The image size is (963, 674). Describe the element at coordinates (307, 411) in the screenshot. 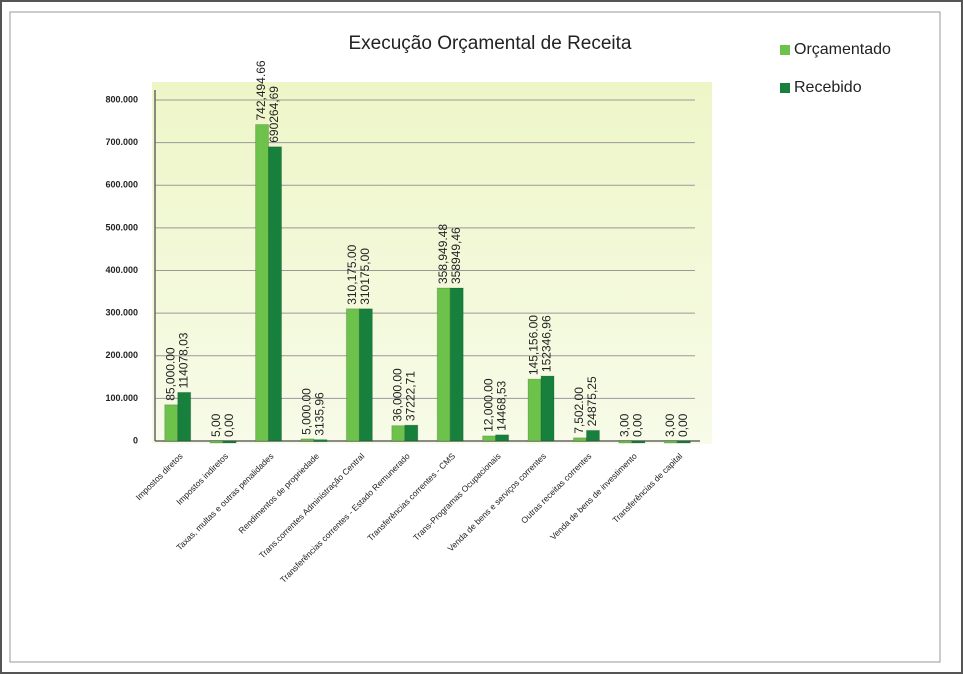

I see `data-label: 5,000.00` at that location.